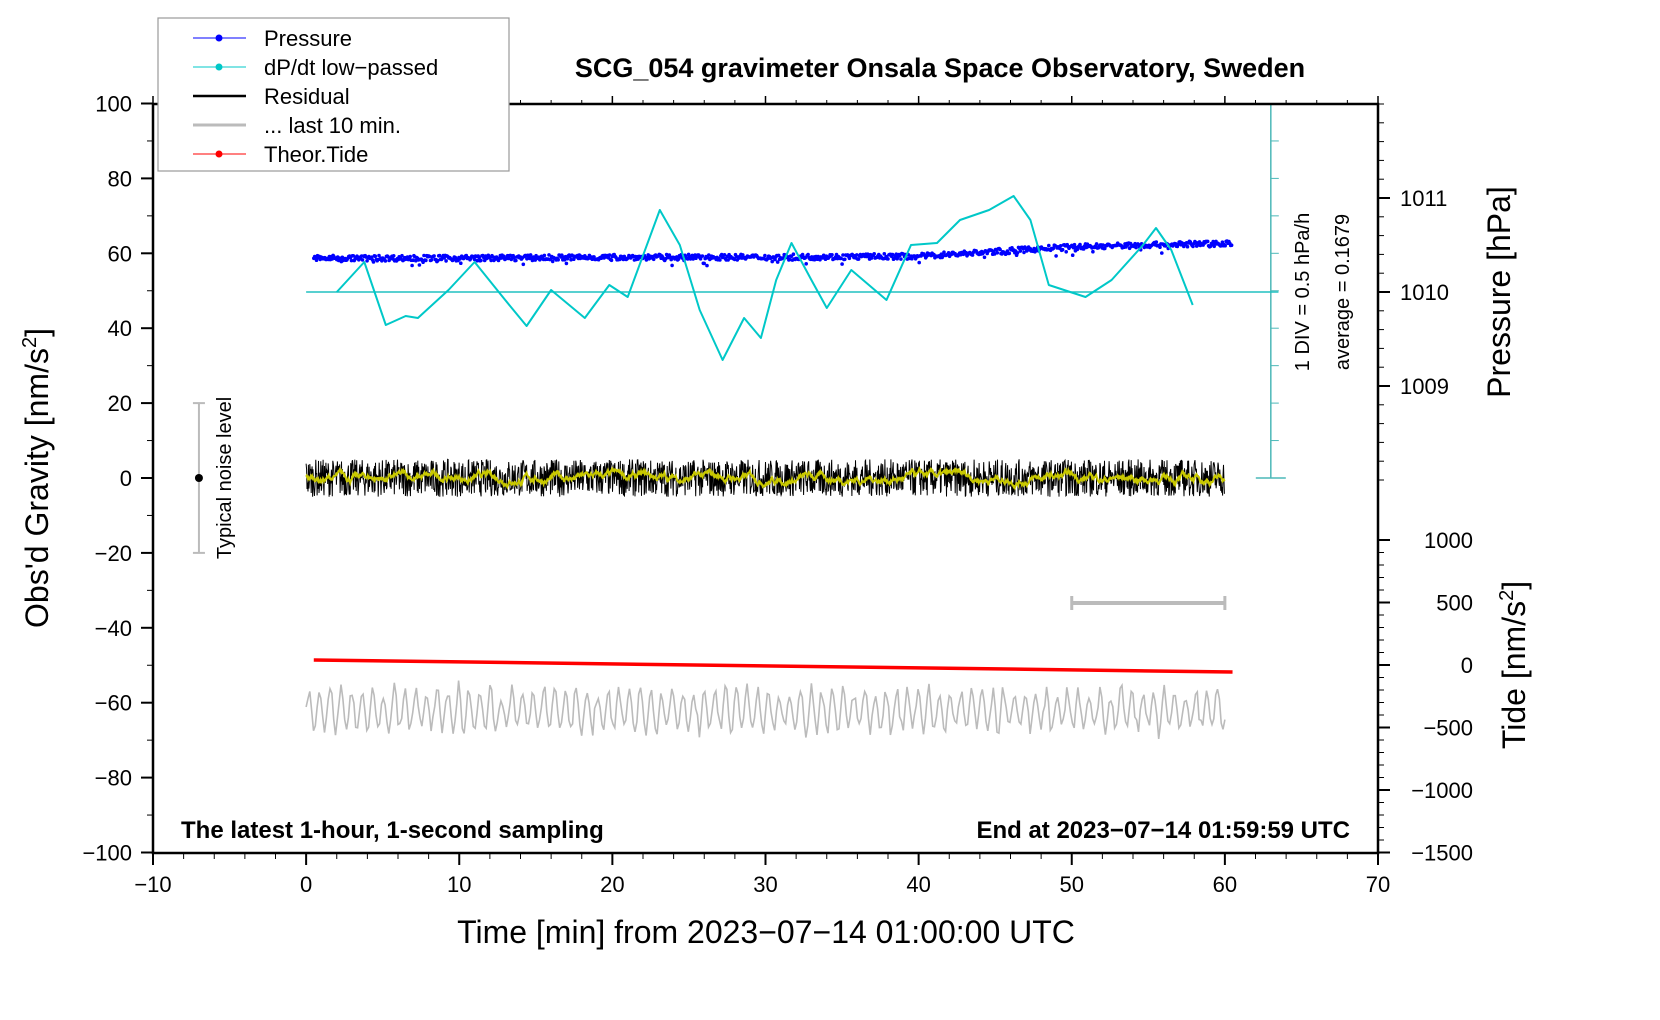 This screenshot has height=1020, width=1660. Describe the element at coordinates (225, 478) in the screenshot. I see `noise-level-label: Typical noise level` at that location.